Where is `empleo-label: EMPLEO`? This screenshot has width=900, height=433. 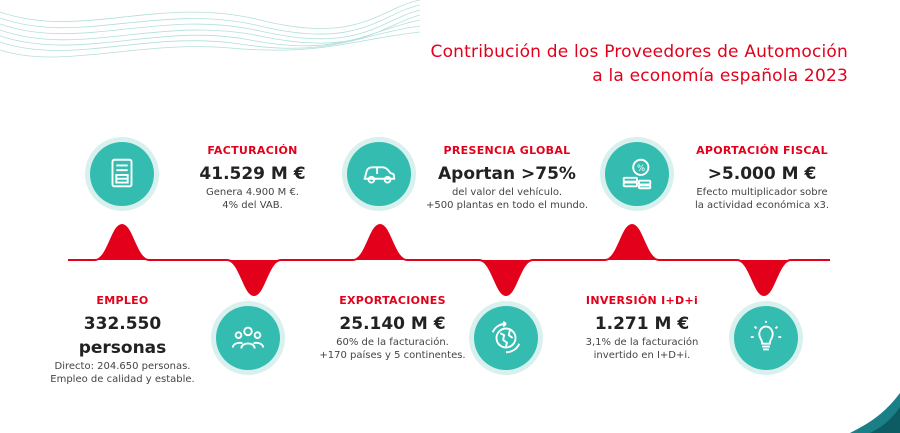
empleo-label: EMPLEO is located at coordinates (122, 300).